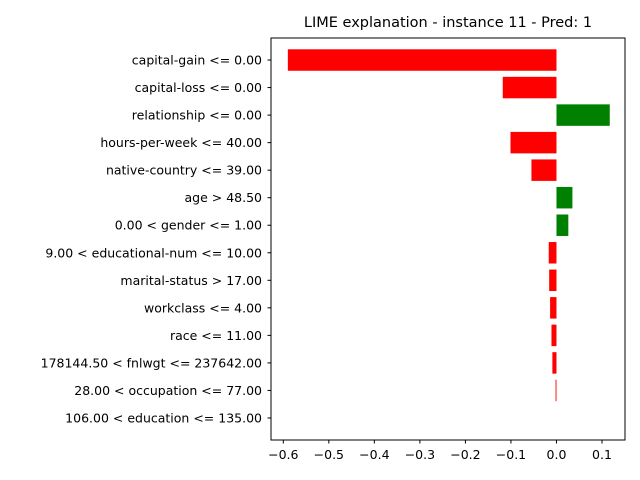 The height and width of the screenshot is (480, 640). Describe the element at coordinates (188, 225) in the screenshot. I see `category-label: 0.00 < gender <= 1.00` at that location.